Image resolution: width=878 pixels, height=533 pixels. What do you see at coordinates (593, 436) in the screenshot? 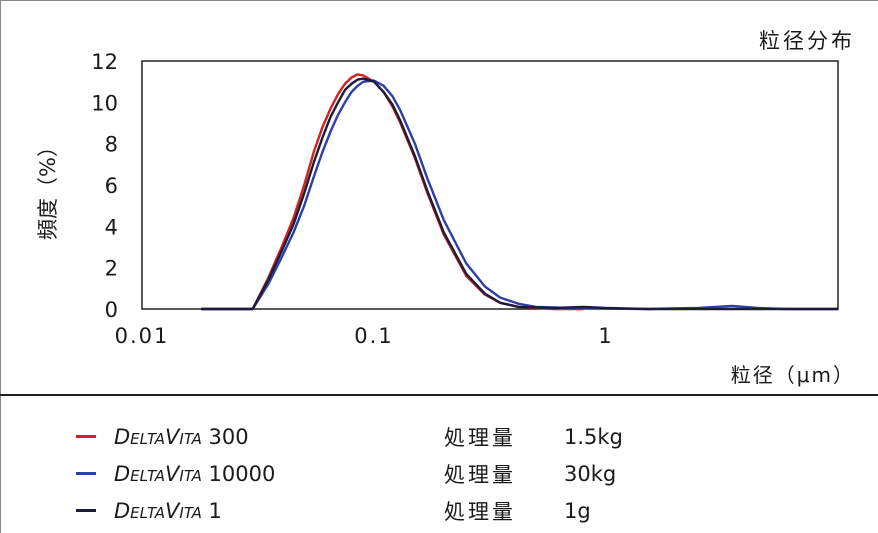
I see `legend-amount: 1.5kg` at bounding box center [593, 436].